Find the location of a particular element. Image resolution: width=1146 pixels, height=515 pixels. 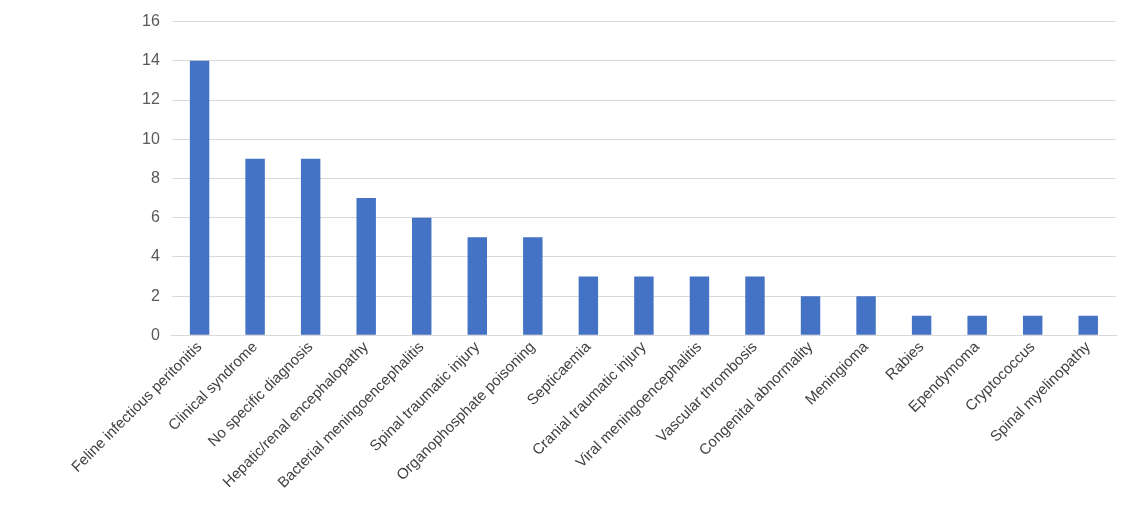

y-tick-label: 10 is located at coordinates (151, 138).